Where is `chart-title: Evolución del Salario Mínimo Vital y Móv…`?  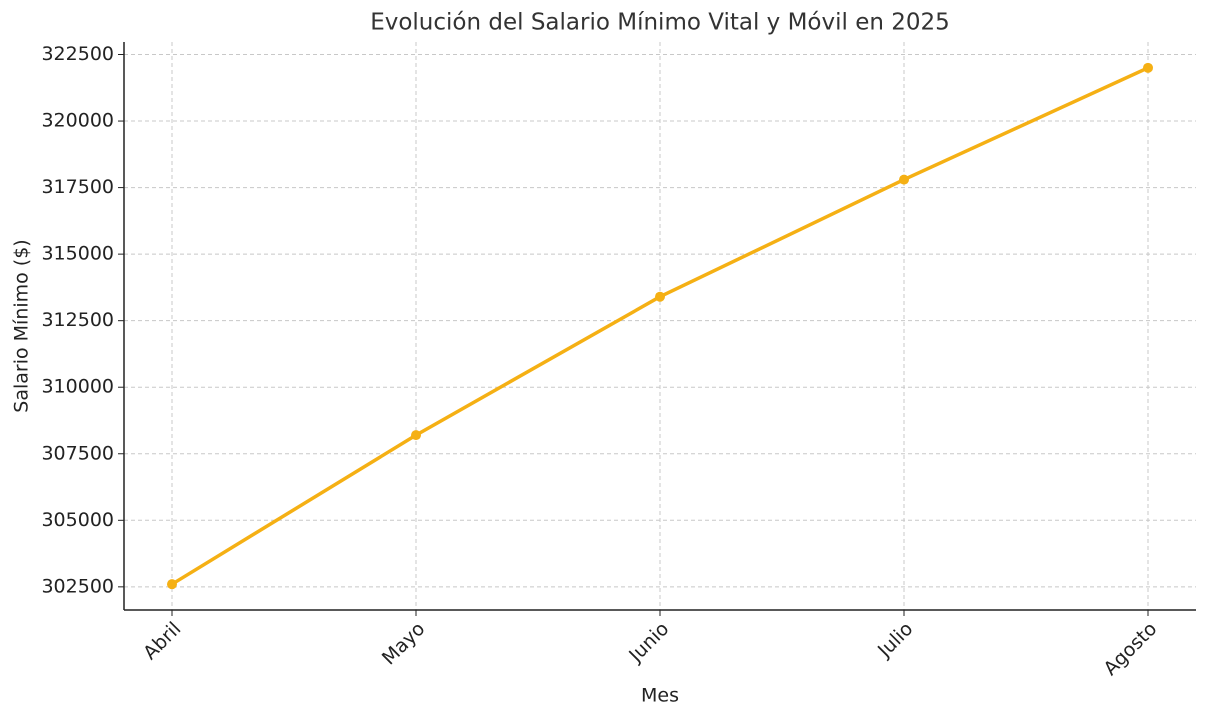
chart-title: Evolución del Salario Mínimo Vital y Móv… is located at coordinates (660, 23).